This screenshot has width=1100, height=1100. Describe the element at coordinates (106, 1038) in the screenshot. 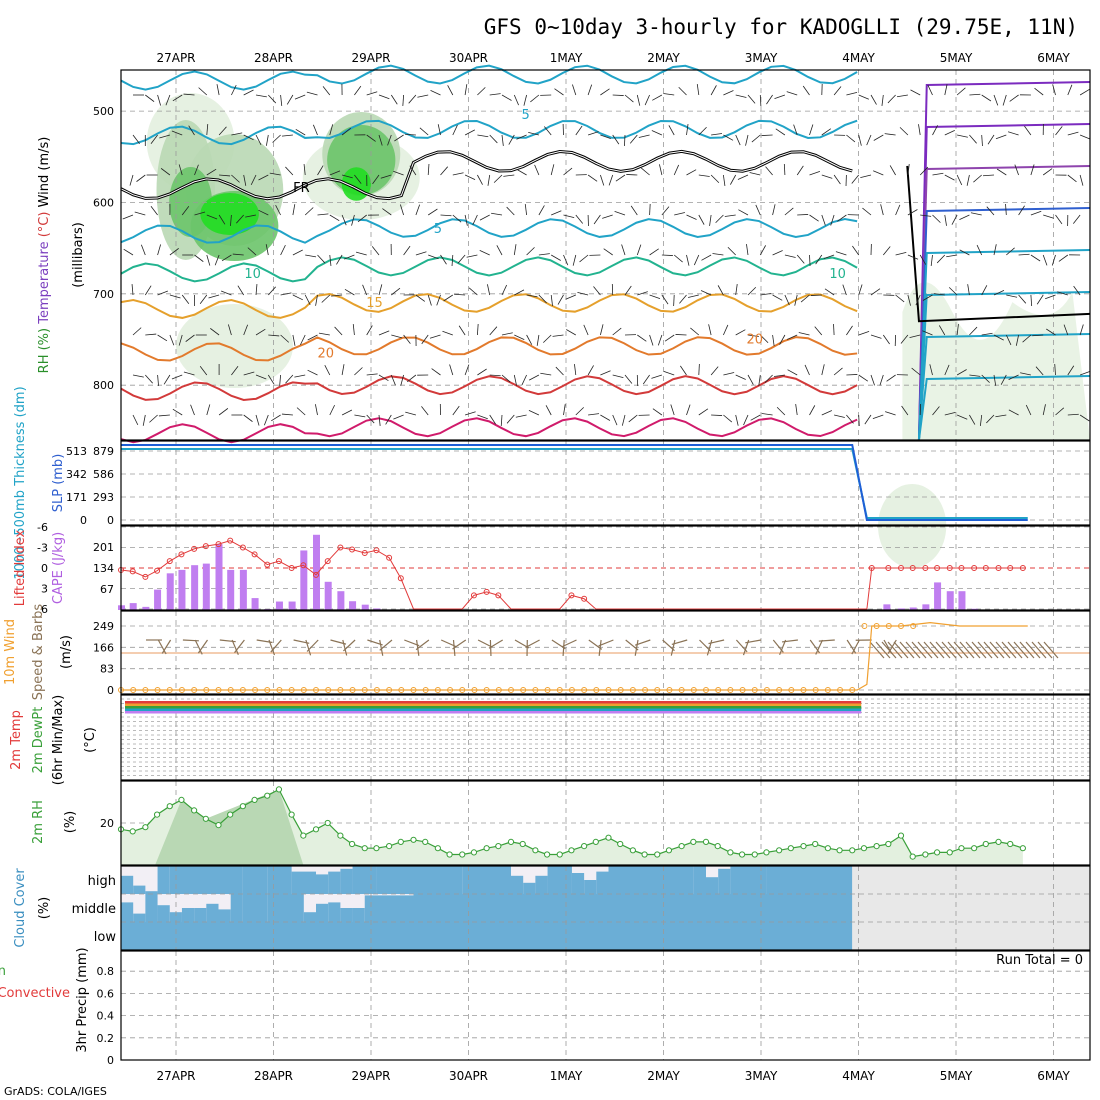

I see `precip-tick-label: 0.2` at that location.